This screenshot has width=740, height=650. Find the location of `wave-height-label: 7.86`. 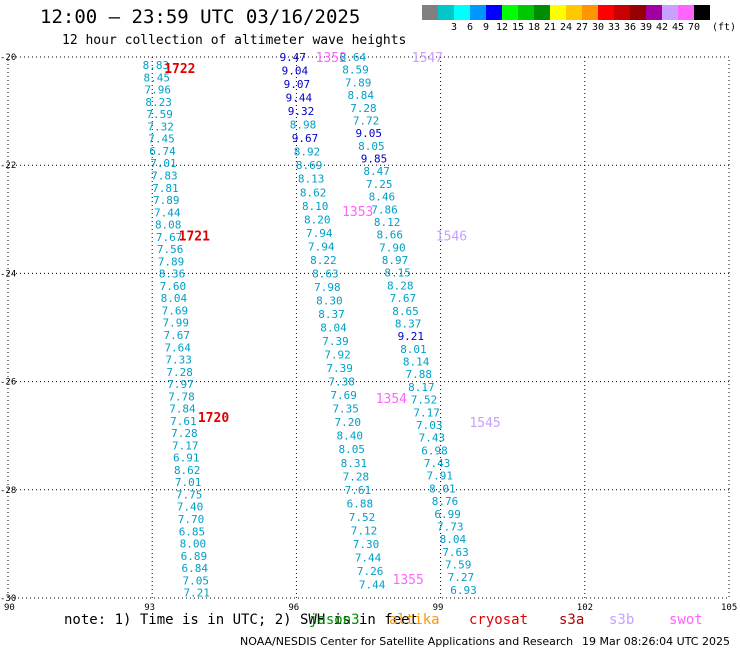

wave-height-label: 7.86 is located at coordinates (384, 209).